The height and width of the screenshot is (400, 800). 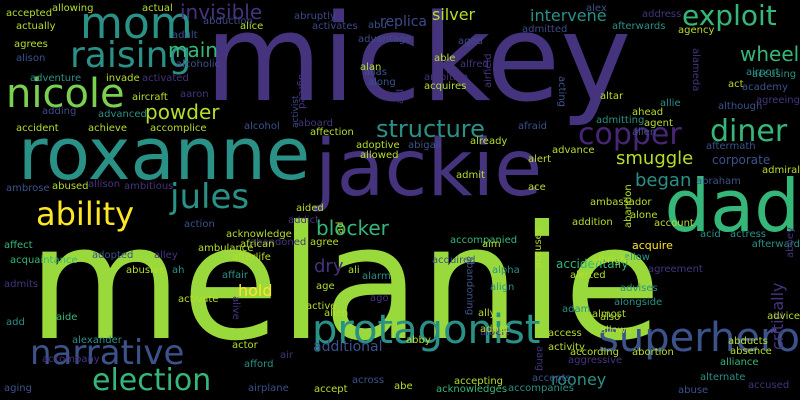 What do you see at coordinates (474, 64) in the screenshot?
I see `cloud-word: alfred` at bounding box center [474, 64].